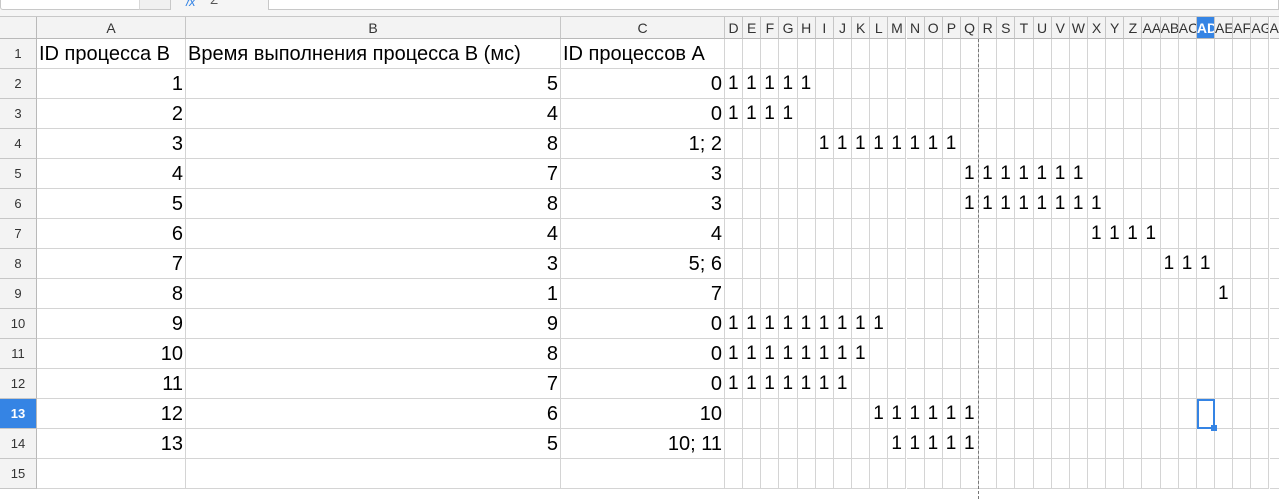  I want to click on cell-ad4, so click(1206, 144).